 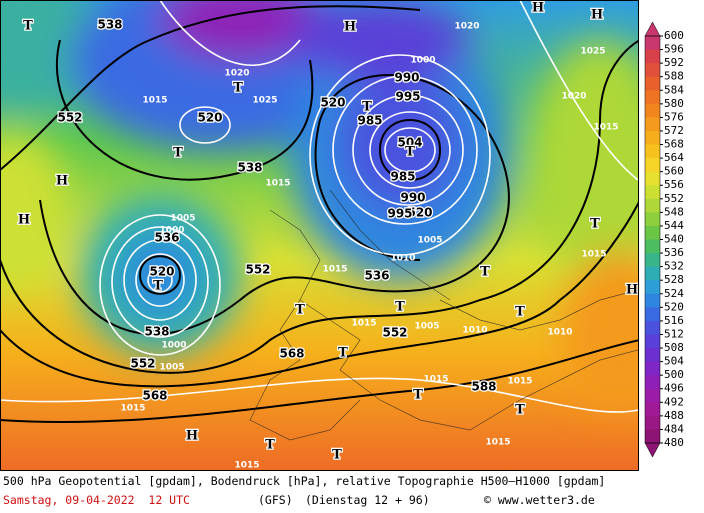 I want to click on colorbar-arrow-top, so click(x=652, y=29).